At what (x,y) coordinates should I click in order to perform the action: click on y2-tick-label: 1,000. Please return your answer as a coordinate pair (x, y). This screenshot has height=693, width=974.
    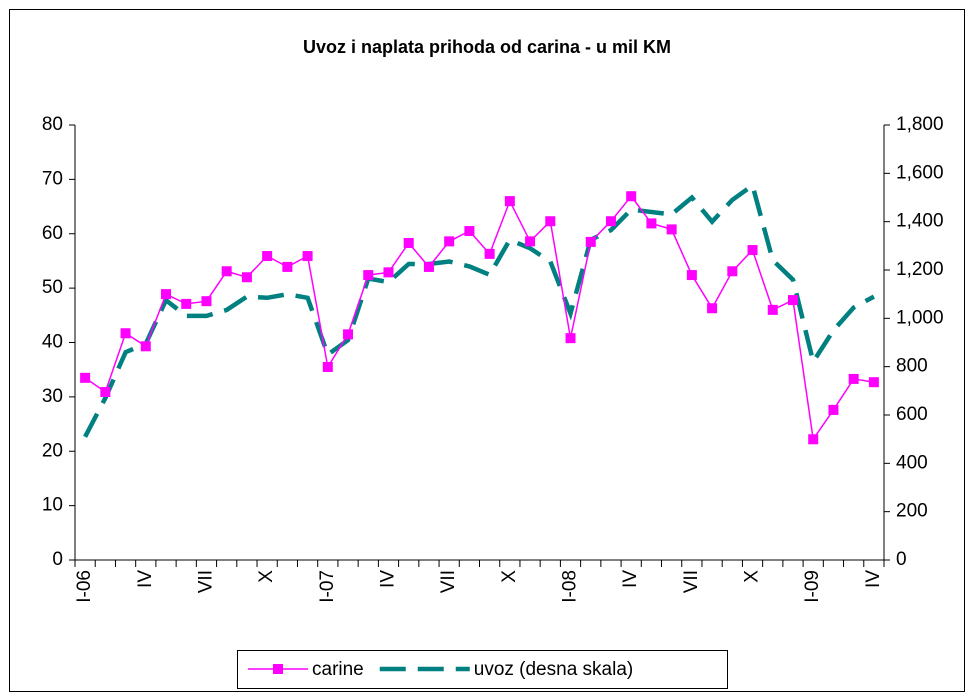
    Looking at the image, I should click on (920, 317).